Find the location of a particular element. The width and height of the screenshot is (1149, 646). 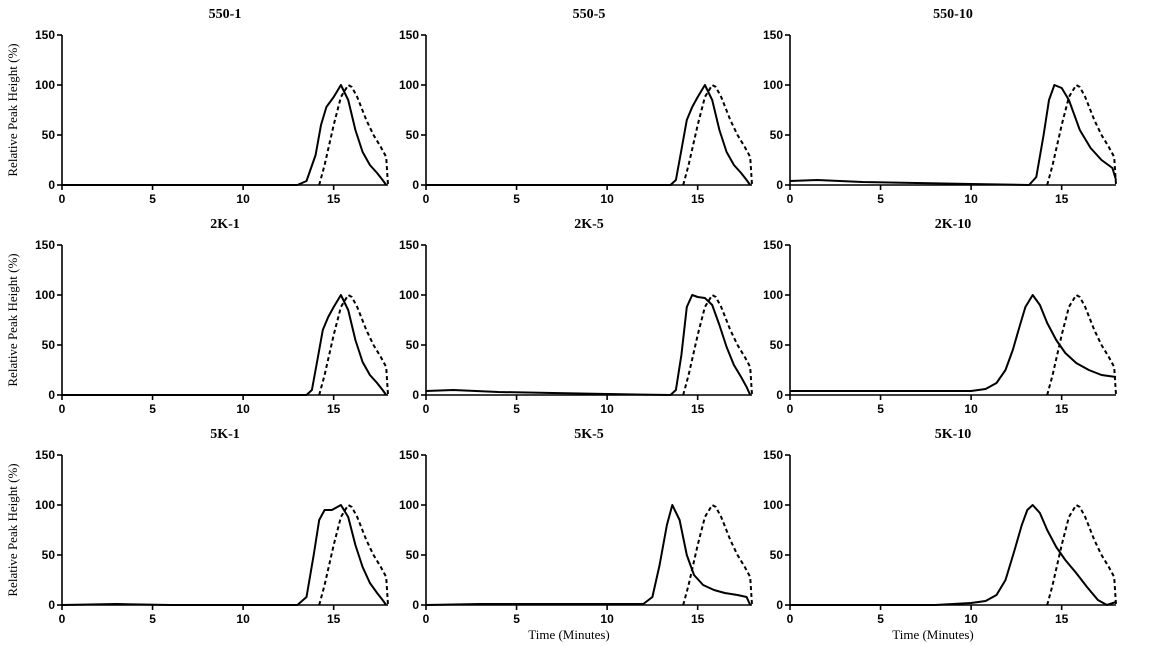

panel-title: 5K-1 is located at coordinates (225, 434).